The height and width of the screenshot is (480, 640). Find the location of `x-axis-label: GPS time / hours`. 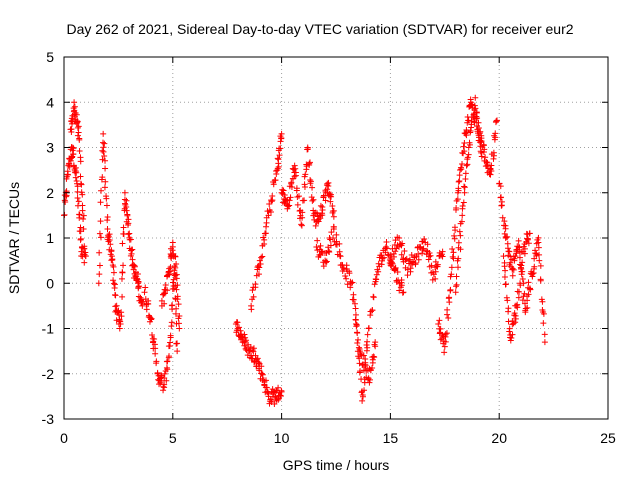

x-axis-label: GPS time / hours is located at coordinates (336, 465).